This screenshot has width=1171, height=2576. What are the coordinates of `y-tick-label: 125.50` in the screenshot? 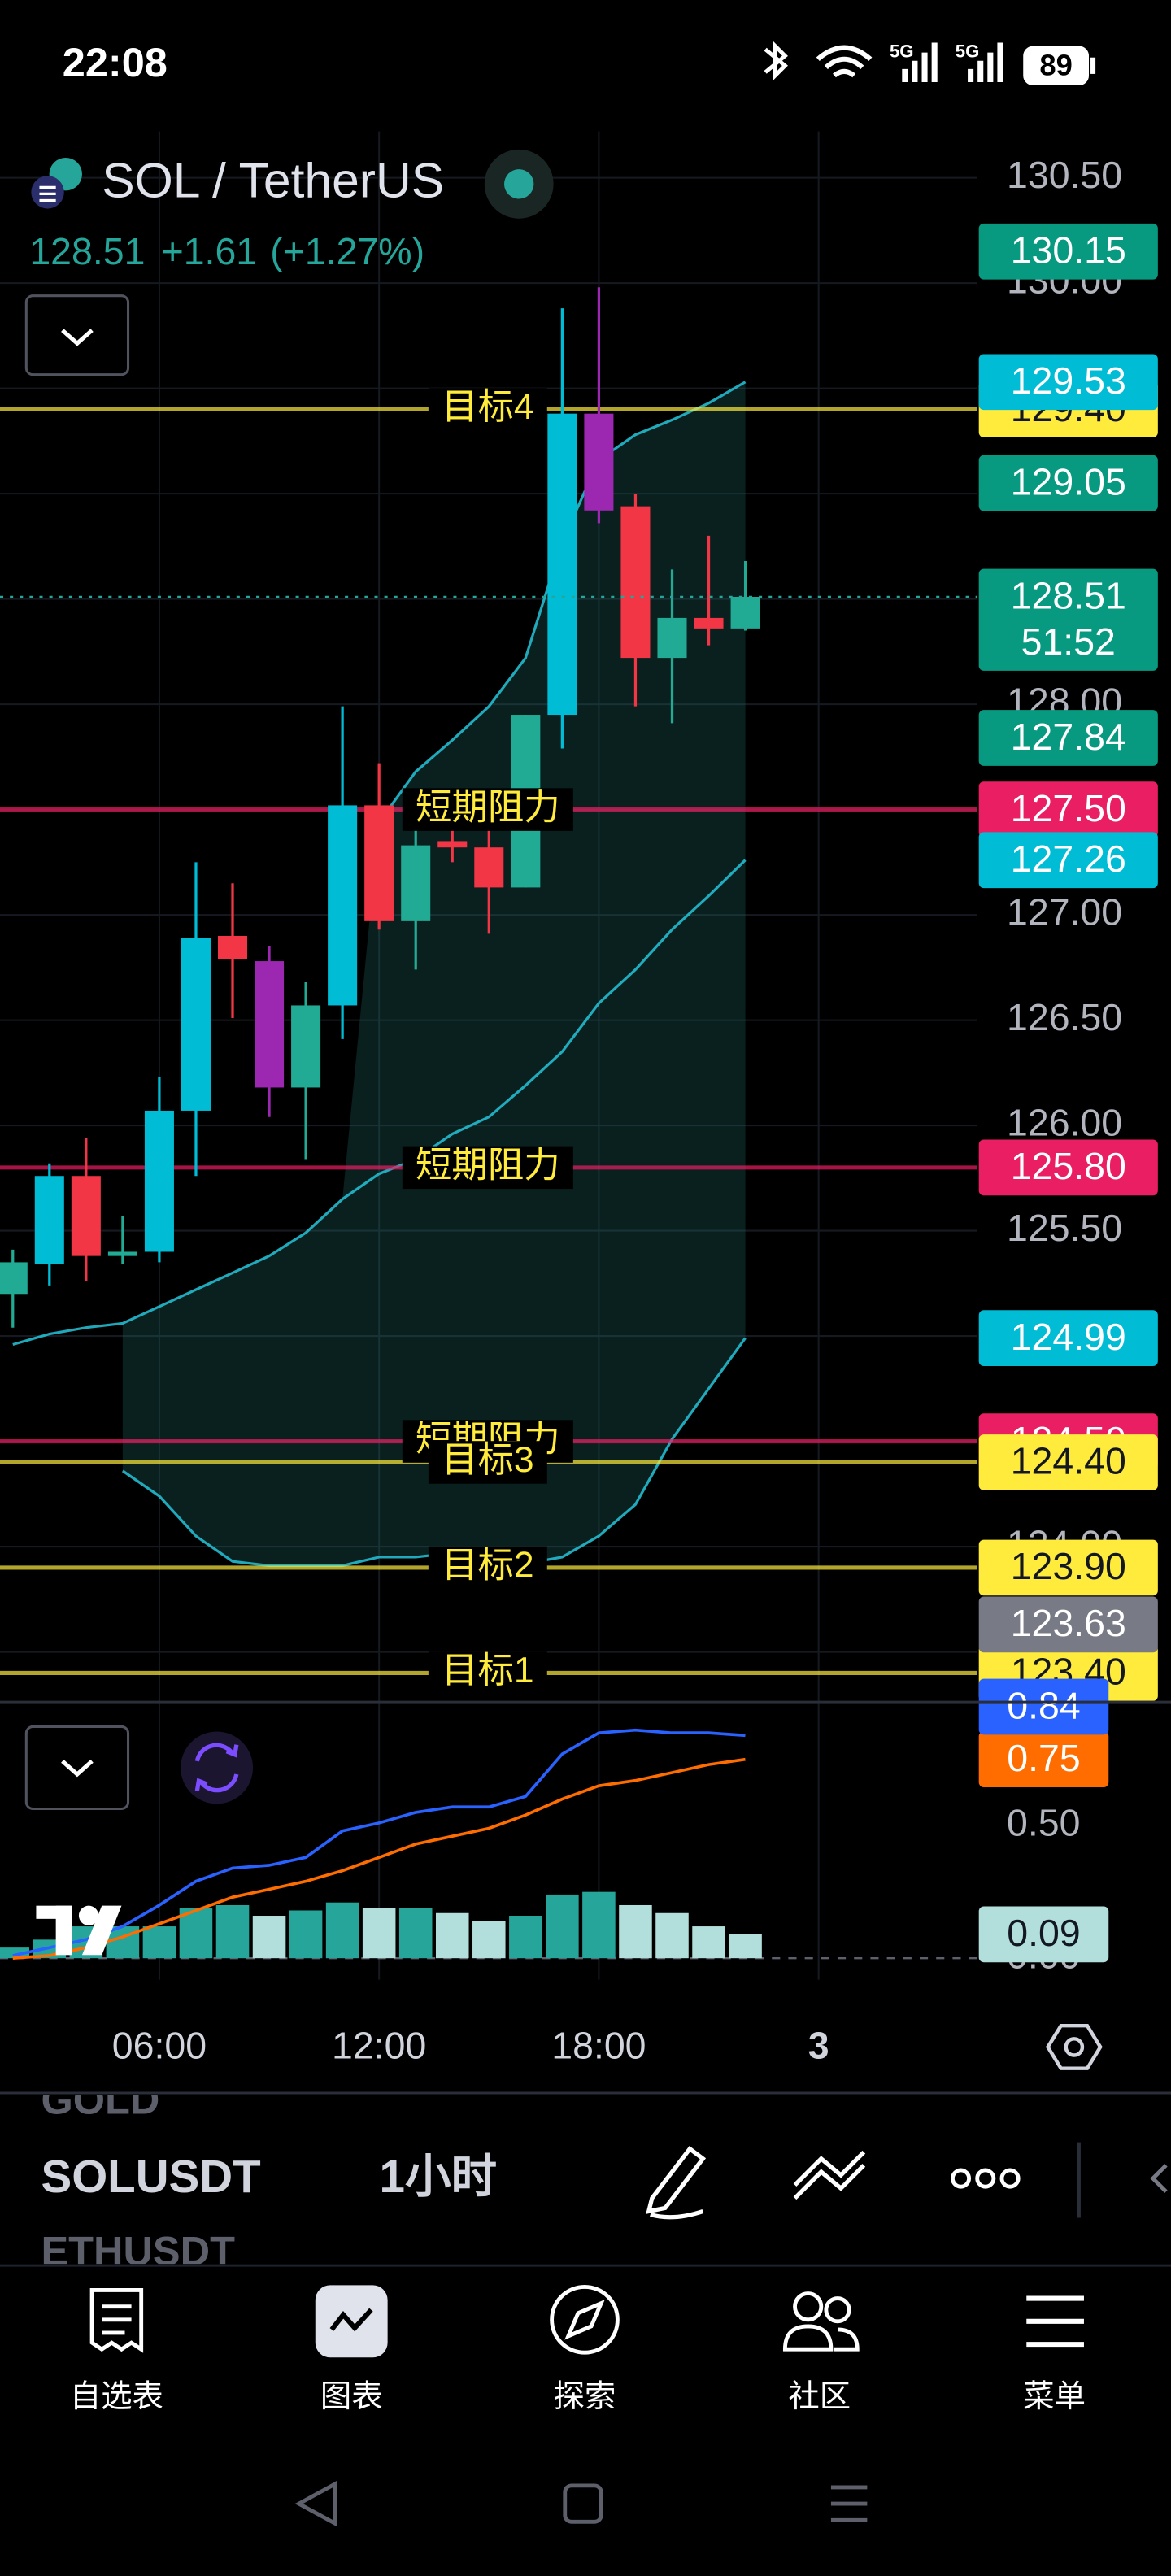 It's located at (1064, 1228).